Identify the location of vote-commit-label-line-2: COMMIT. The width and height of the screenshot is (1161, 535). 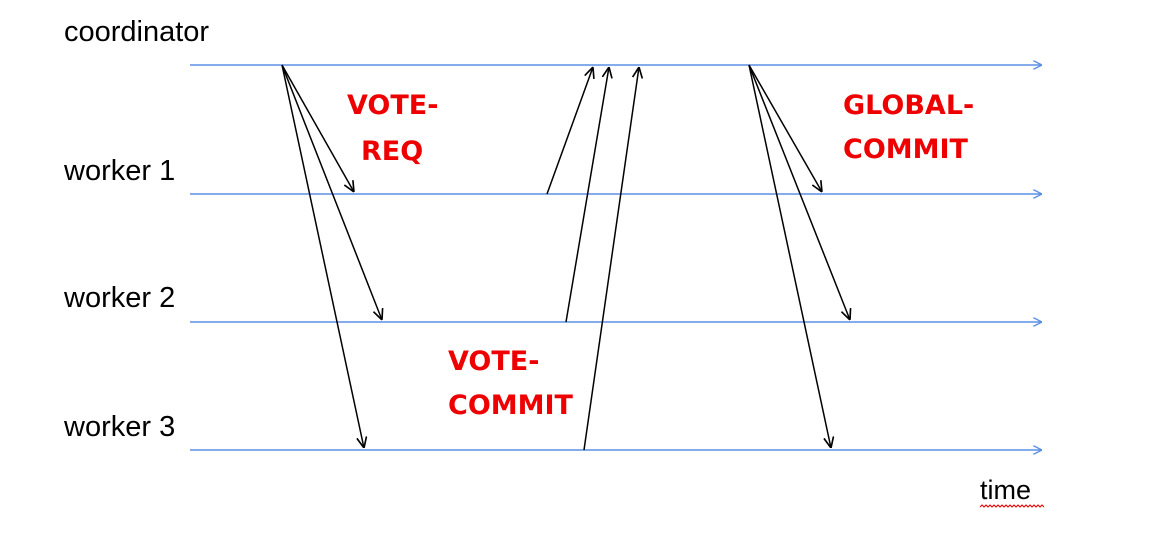
(511, 405).